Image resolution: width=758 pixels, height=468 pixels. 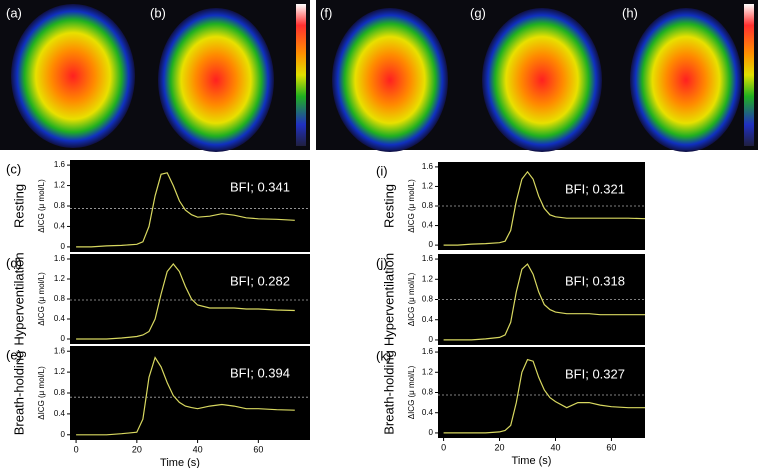 What do you see at coordinates (14, 262) in the screenshot?
I see `panel-label: (d)` at bounding box center [14, 262].